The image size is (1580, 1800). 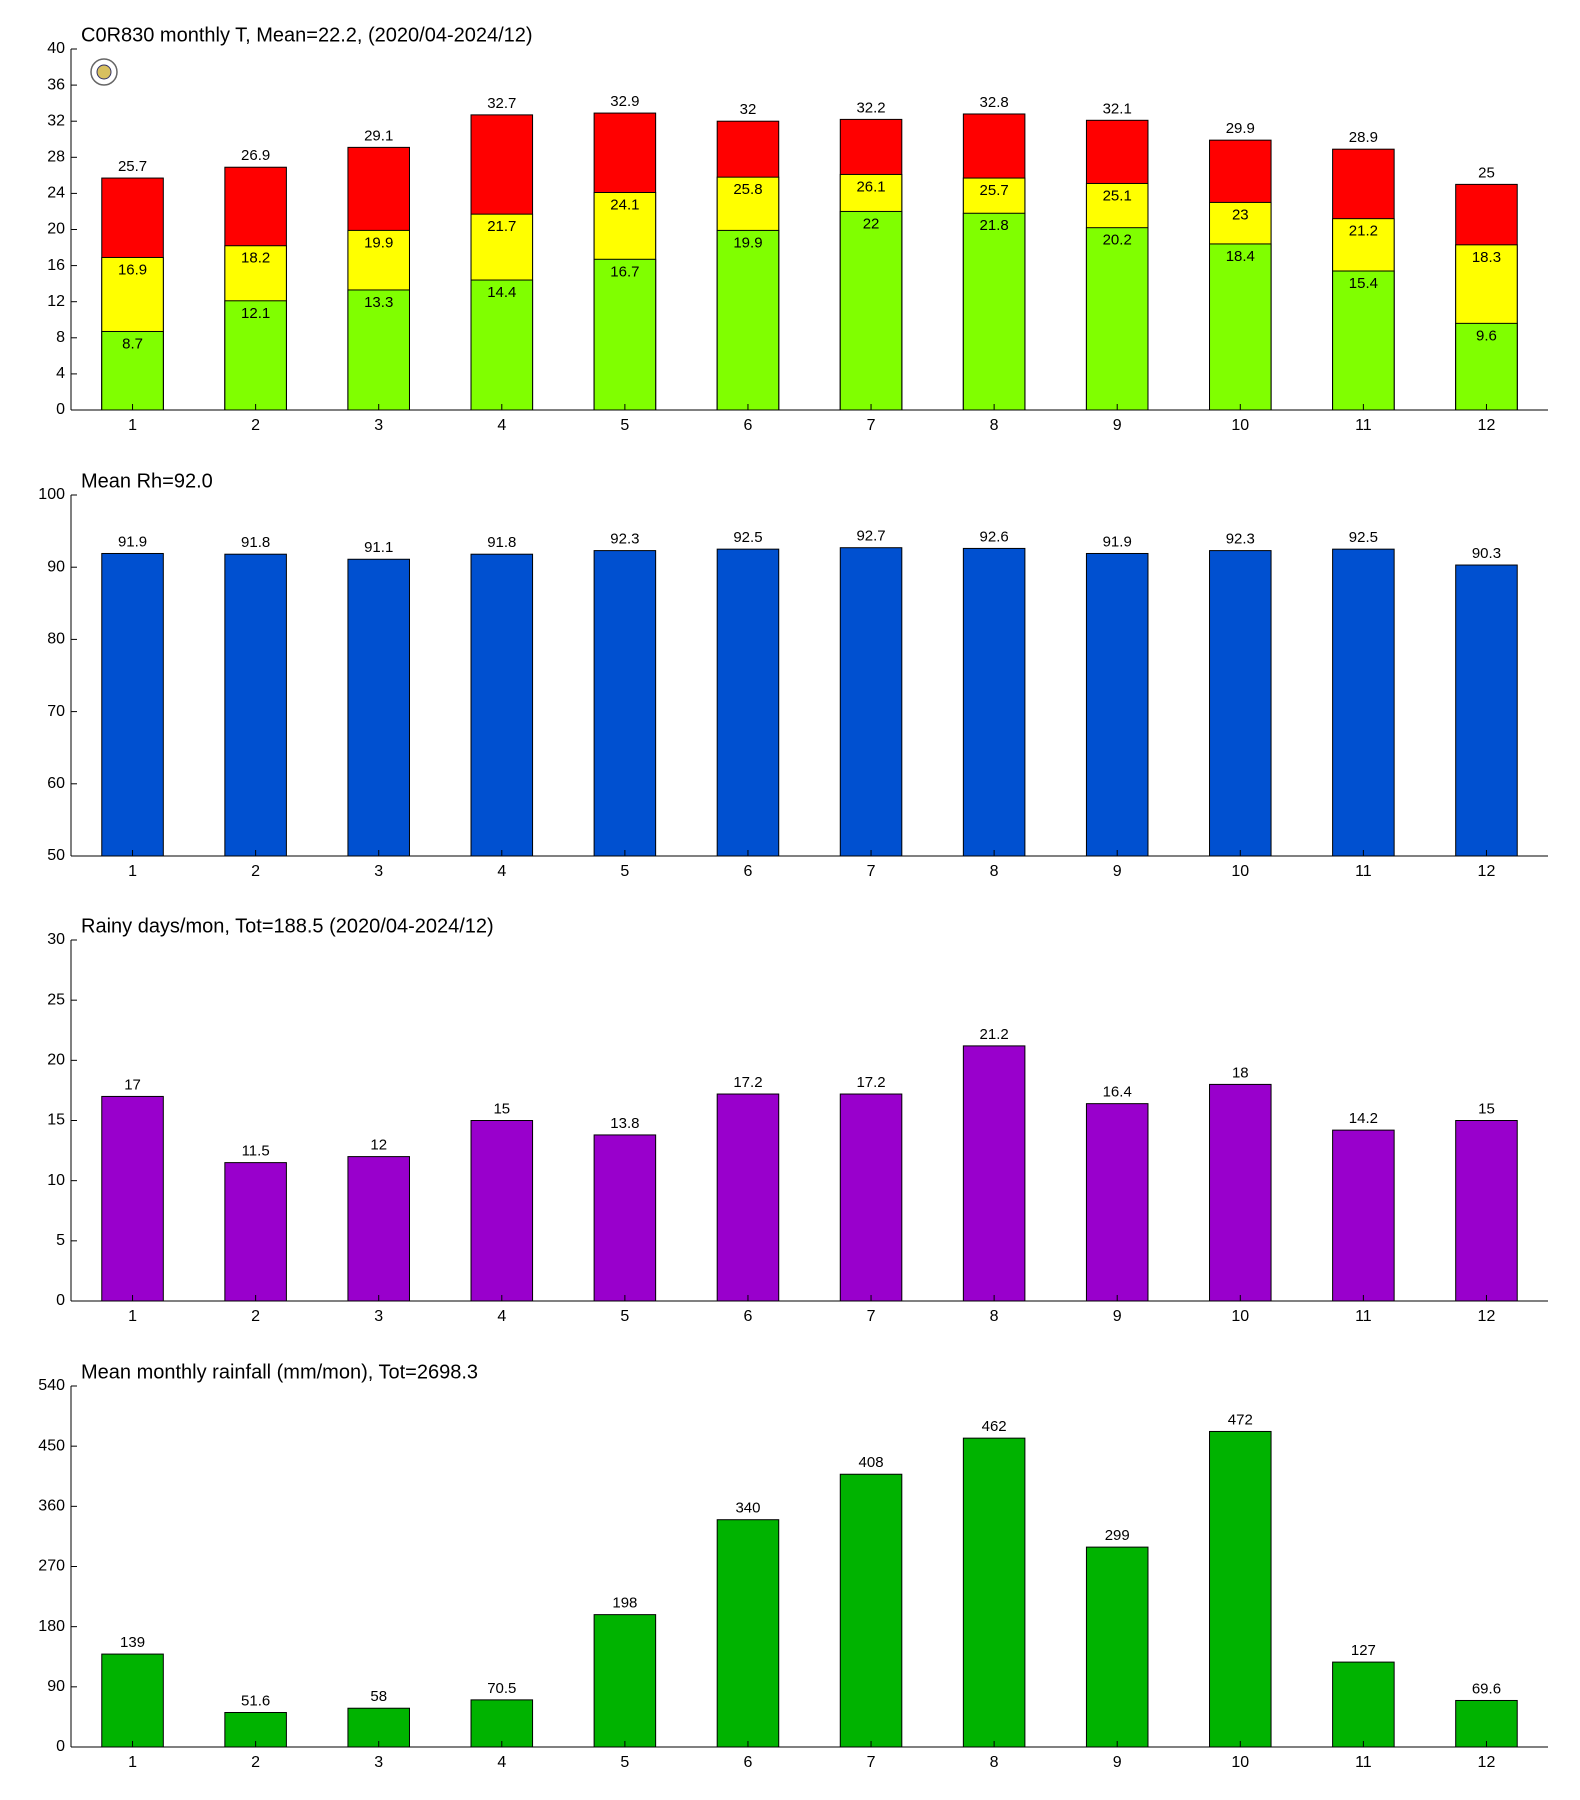 What do you see at coordinates (501, 1688) in the screenshot?
I see `value-label: 70.5` at bounding box center [501, 1688].